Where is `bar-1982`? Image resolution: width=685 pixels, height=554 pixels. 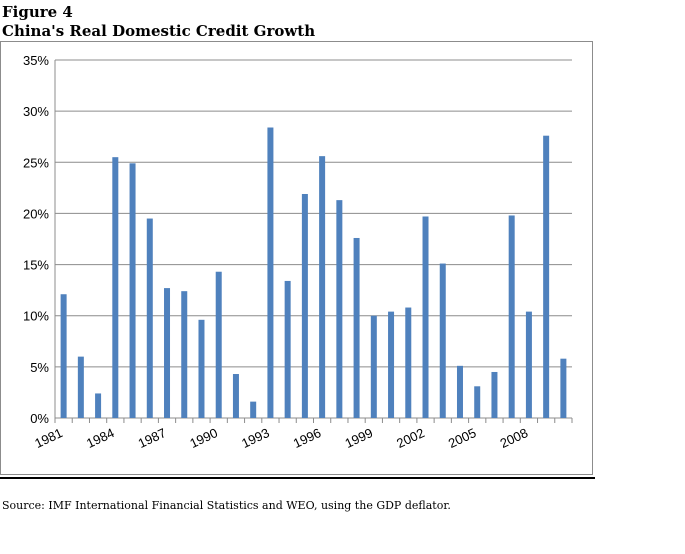
bar-1982 is located at coordinates (80, 387).